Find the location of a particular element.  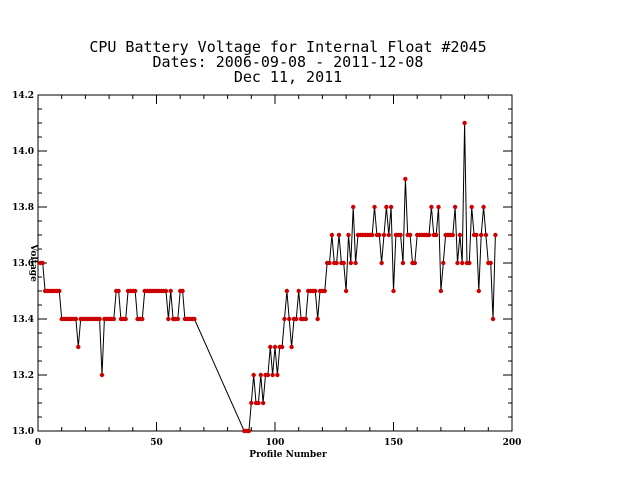

x-tick-label: 0 is located at coordinates (38, 443).